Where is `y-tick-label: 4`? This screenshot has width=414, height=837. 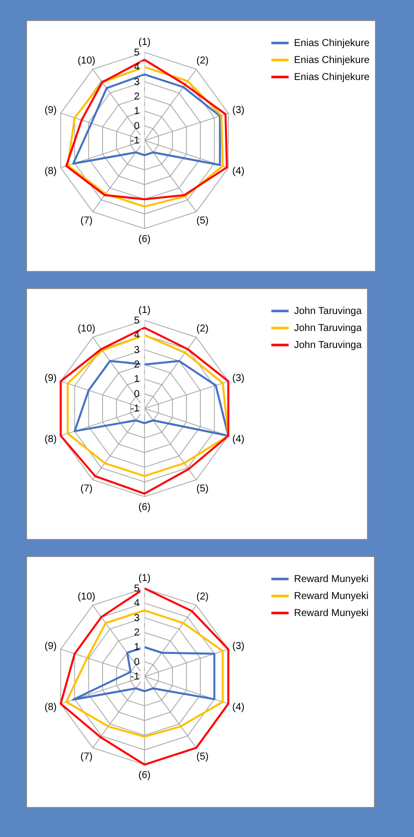 y-tick-label: 4 is located at coordinates (137, 604).